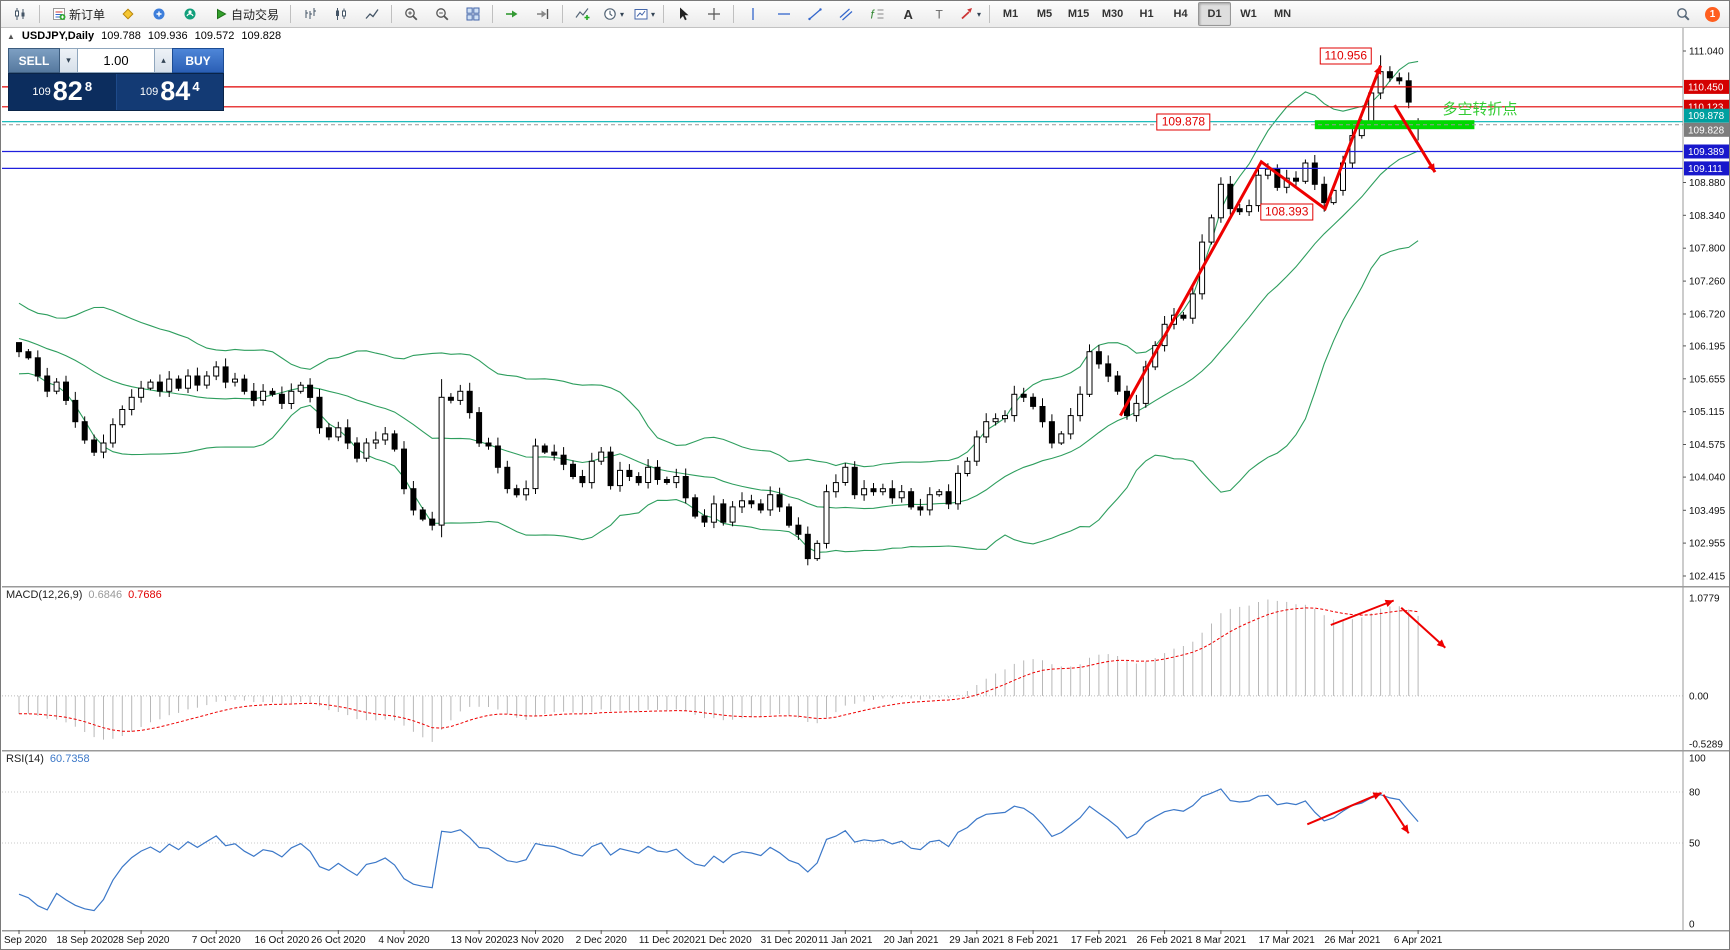  Describe the element at coordinates (1707, 544) in the screenshot. I see `svg-text: 102.955` at that location.